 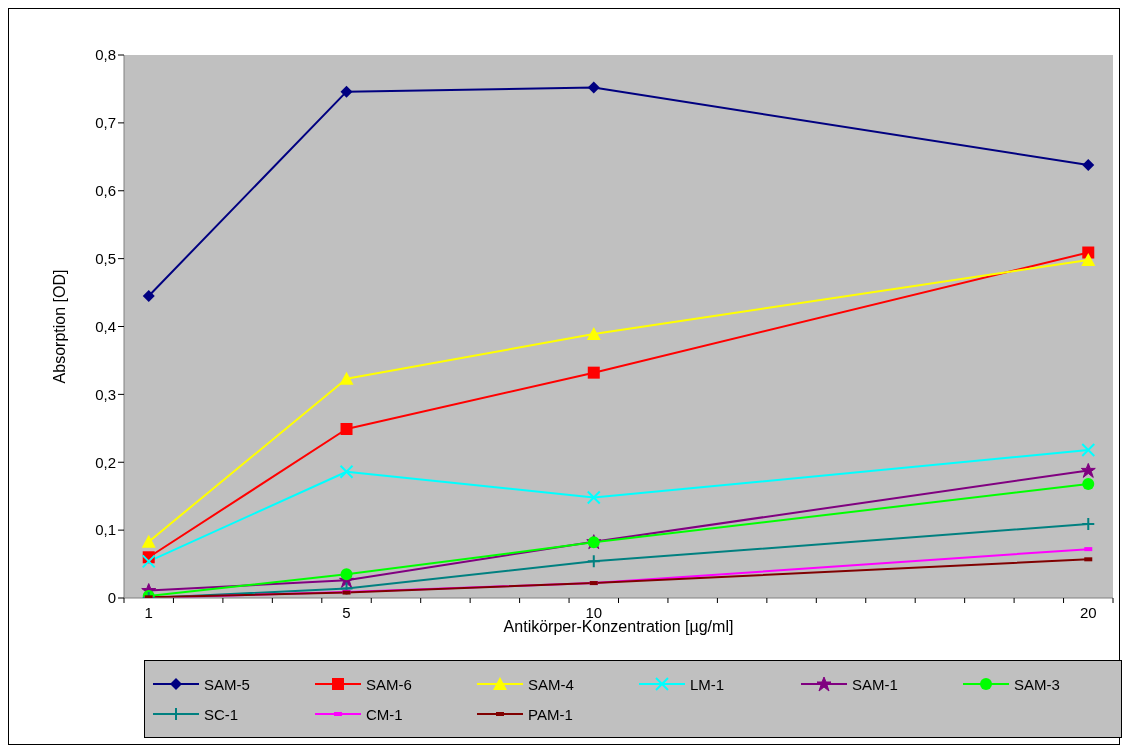 What do you see at coordinates (148, 612) in the screenshot?
I see `x-tick-label: 1` at bounding box center [148, 612].